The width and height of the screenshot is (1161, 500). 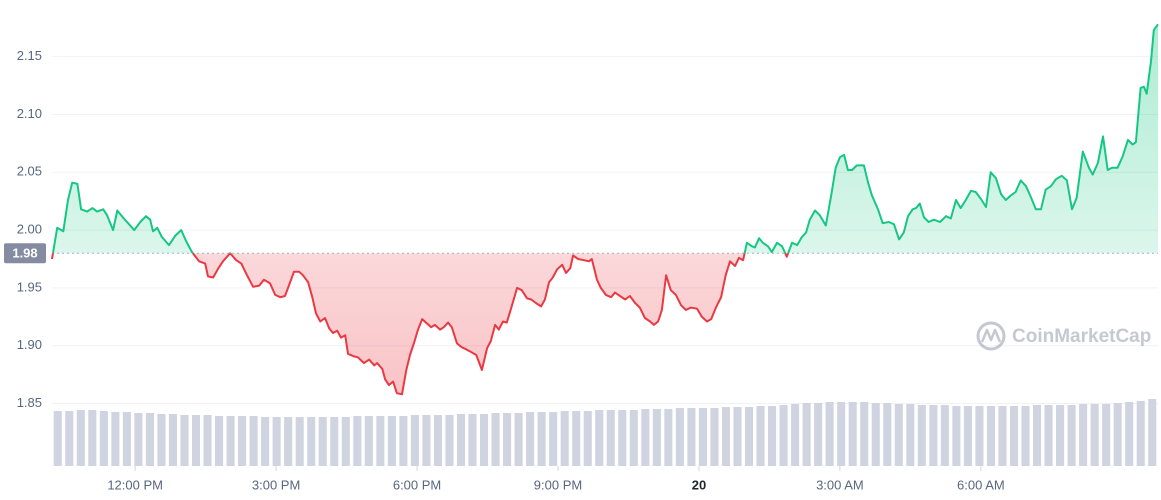 I want to click on baseline-label: 1.98, so click(x=24, y=253).